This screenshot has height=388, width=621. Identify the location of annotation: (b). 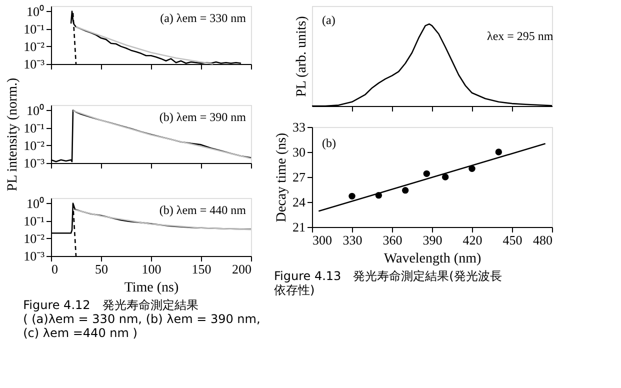
(329, 143).